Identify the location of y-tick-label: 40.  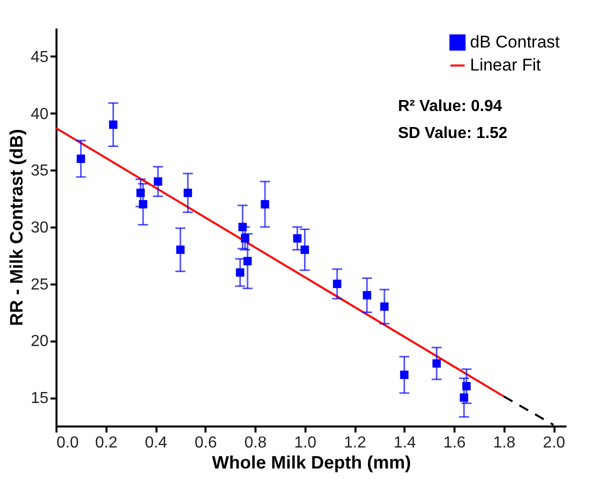
(39, 114).